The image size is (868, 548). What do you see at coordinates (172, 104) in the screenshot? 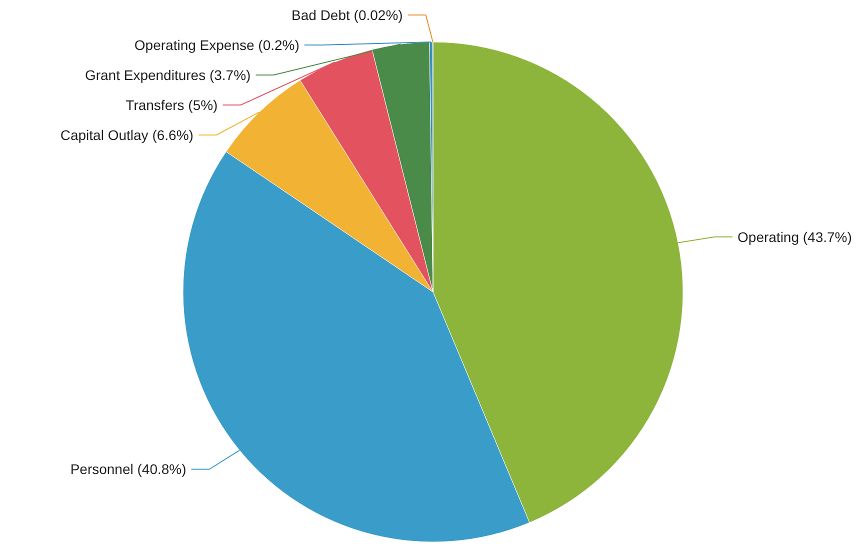
I see `slice-label: Transfers (5%)` at bounding box center [172, 104].